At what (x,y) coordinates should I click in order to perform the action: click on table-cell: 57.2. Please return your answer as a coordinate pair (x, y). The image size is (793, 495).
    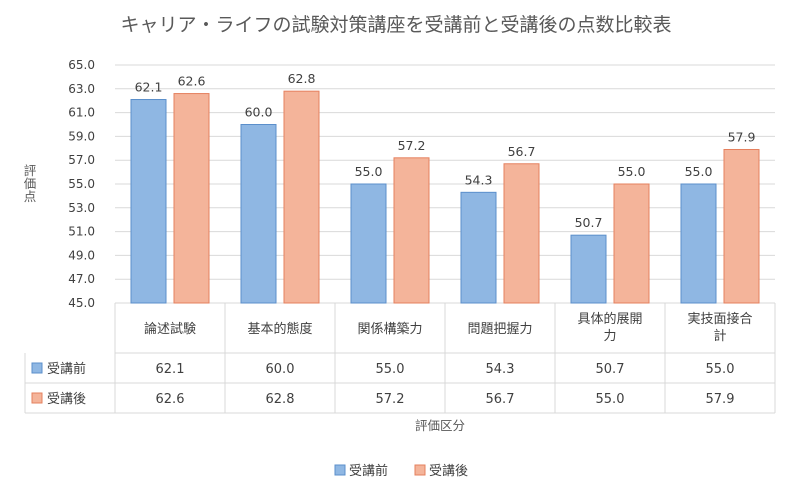
    Looking at the image, I should click on (390, 399).